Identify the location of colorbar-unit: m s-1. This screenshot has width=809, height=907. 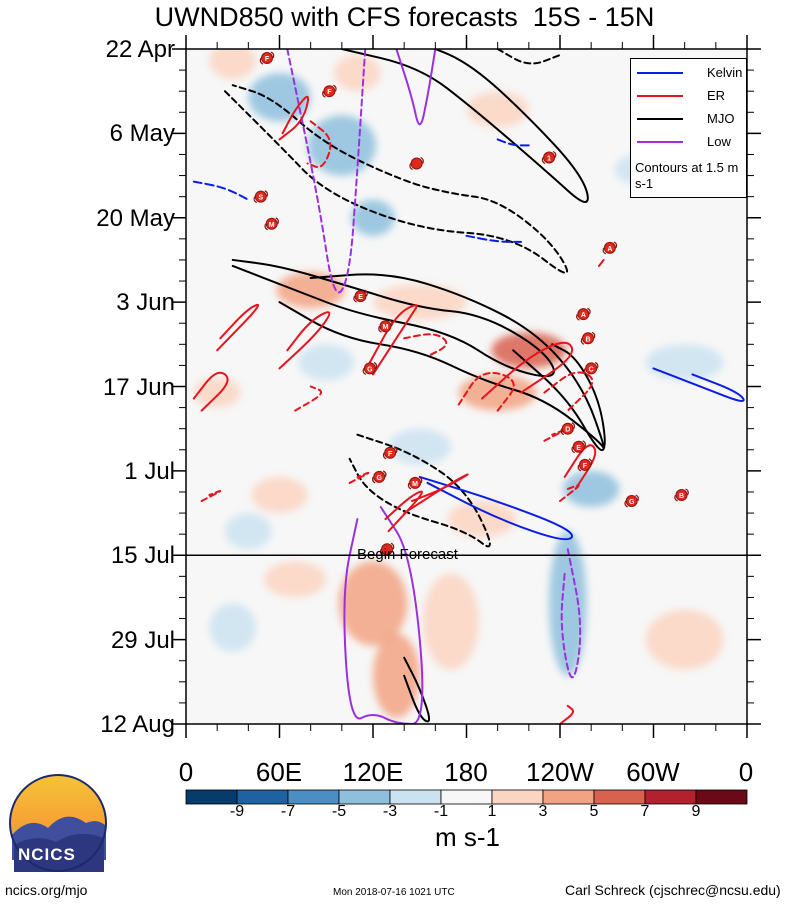
(467, 837).